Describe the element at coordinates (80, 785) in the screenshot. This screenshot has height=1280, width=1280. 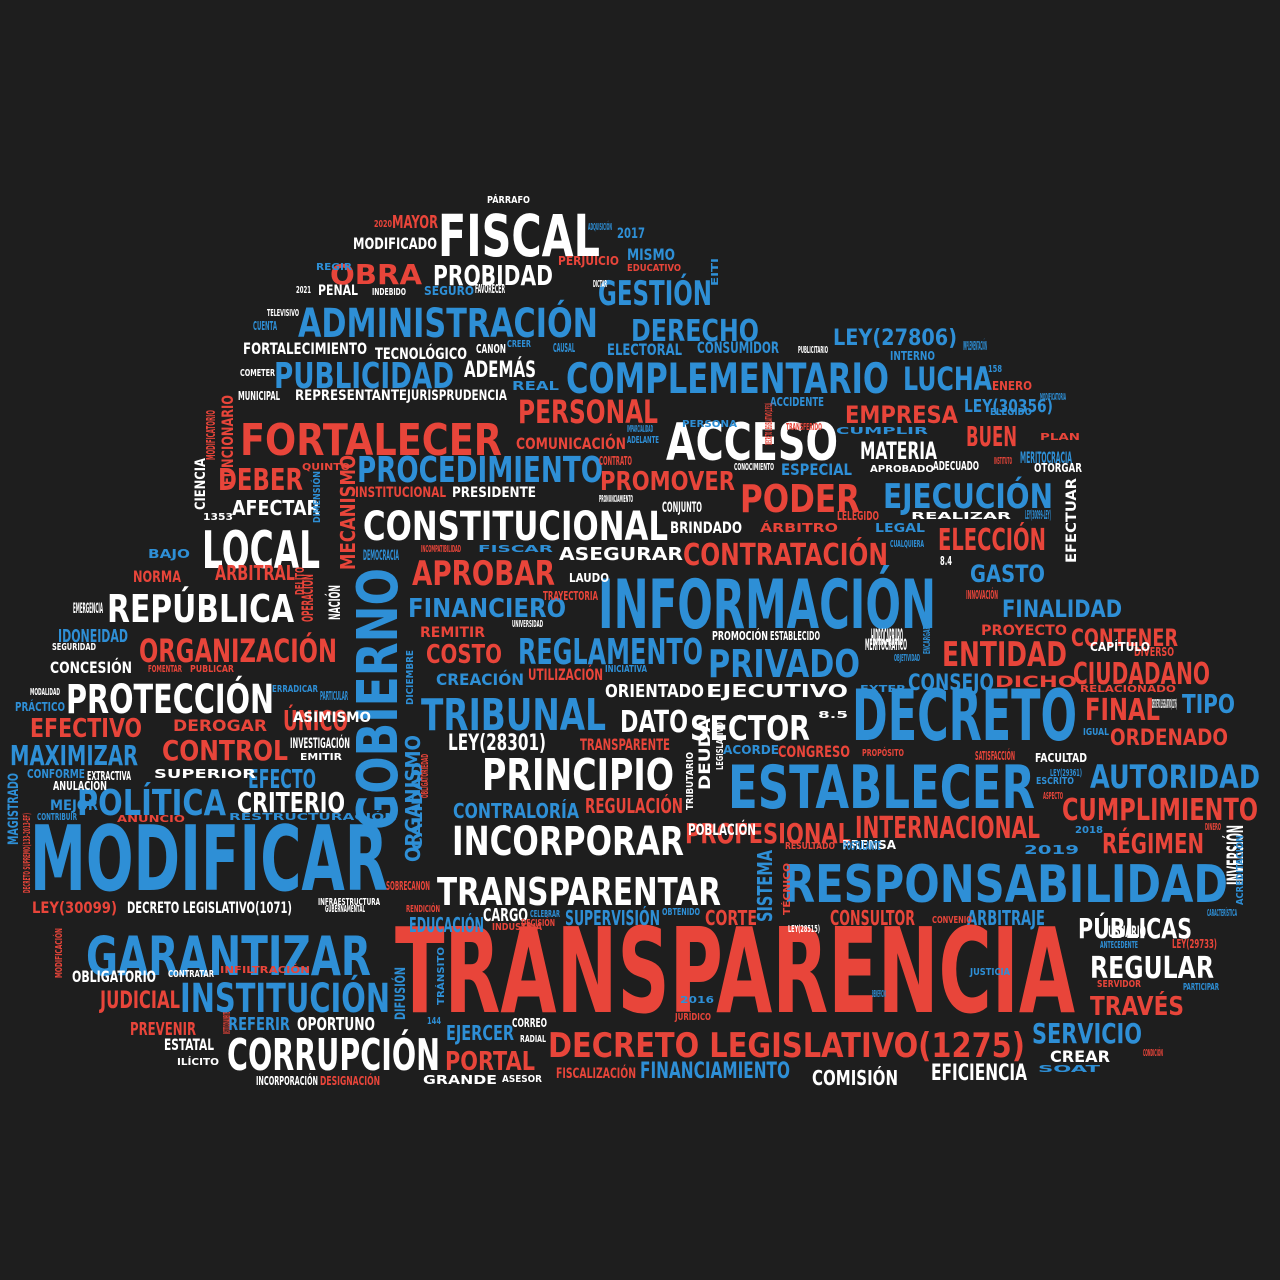
I see `word-anulacion: ANULACIÓN` at that location.